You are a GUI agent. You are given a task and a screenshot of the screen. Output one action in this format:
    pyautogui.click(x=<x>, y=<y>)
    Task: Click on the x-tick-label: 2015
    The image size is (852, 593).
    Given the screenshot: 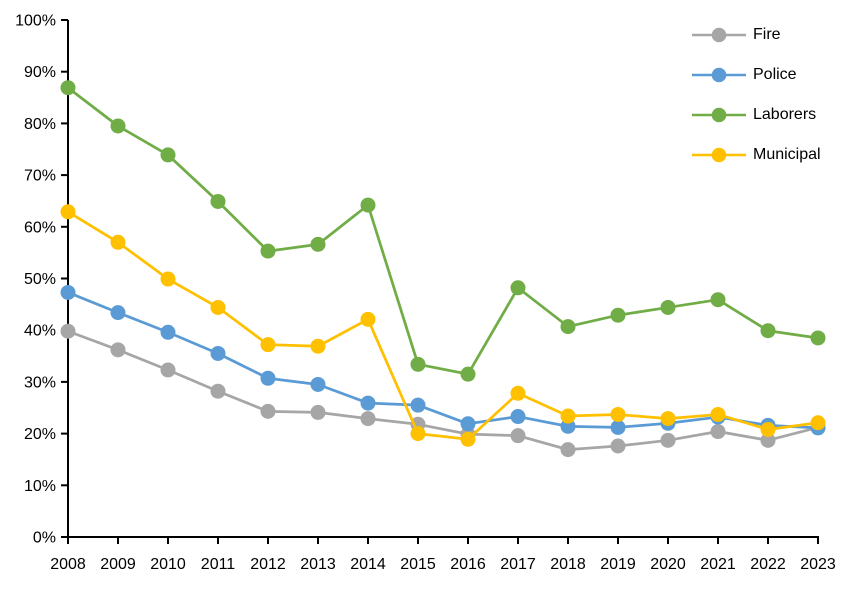 What is the action you would take?
    pyautogui.click(x=418, y=564)
    